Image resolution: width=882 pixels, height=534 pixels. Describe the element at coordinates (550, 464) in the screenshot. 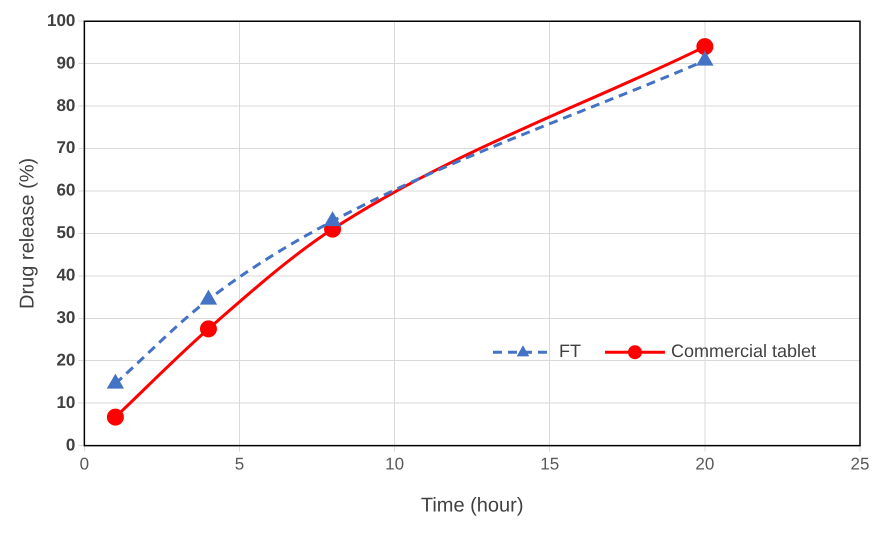

I see `x-tick-label: 15` at that location.